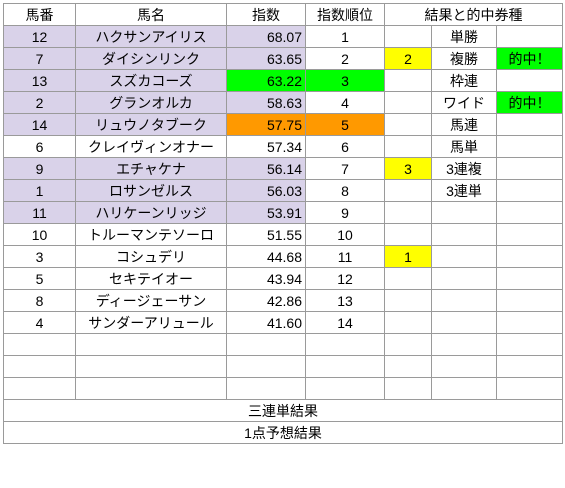  What do you see at coordinates (39, 190) in the screenshot?
I see `horse-number: 1` at bounding box center [39, 190].